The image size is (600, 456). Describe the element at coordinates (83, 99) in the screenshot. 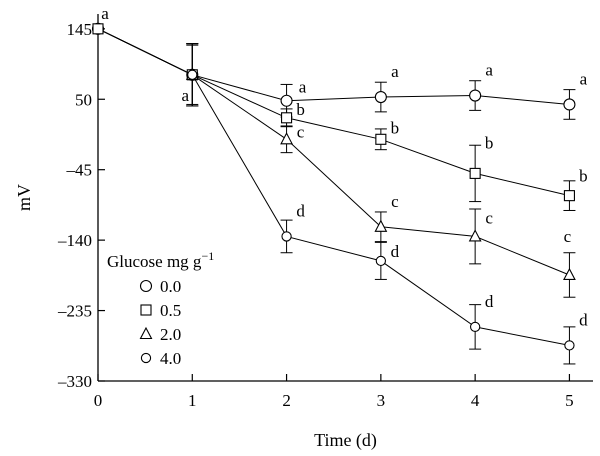

I see `y-tick-label: 50` at that location.